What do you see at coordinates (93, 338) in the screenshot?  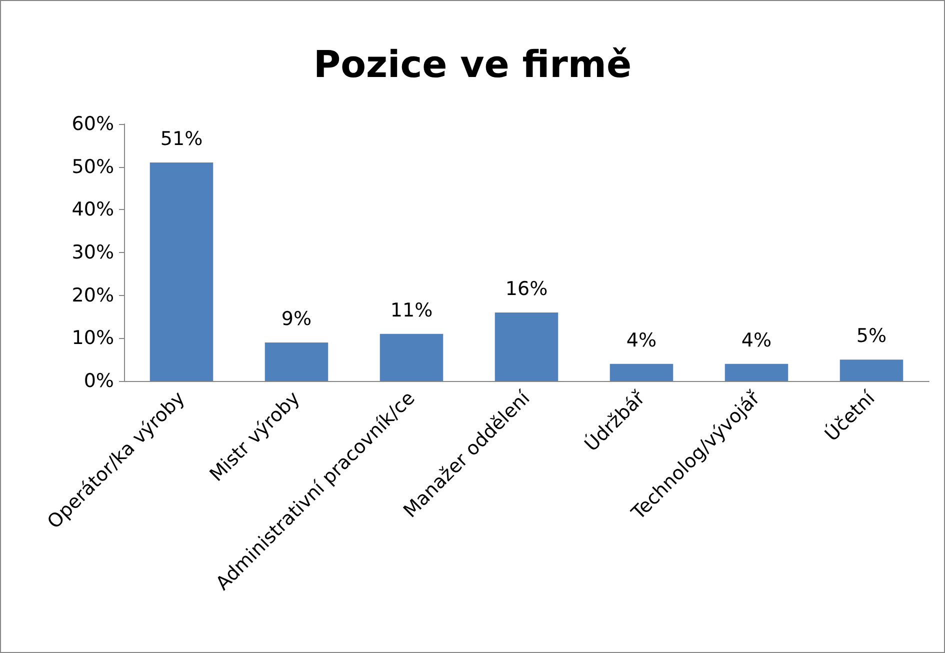 I see `y-tick-label: 10%` at bounding box center [93, 338].